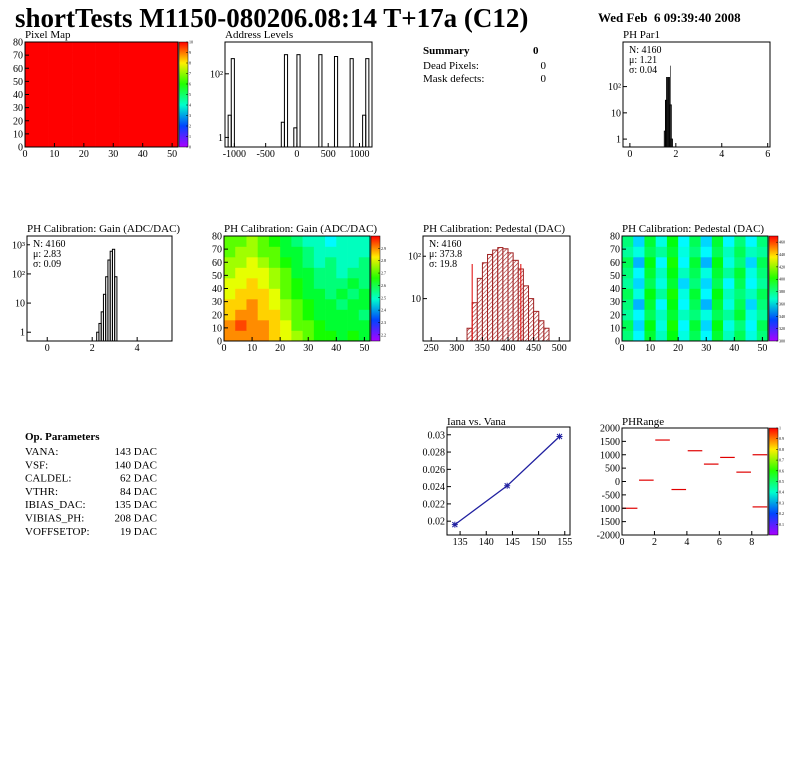 The width and height of the screenshot is (796, 772). What do you see at coordinates (138, 532) in the screenshot?
I see `op-value: 19 DAC` at bounding box center [138, 532].